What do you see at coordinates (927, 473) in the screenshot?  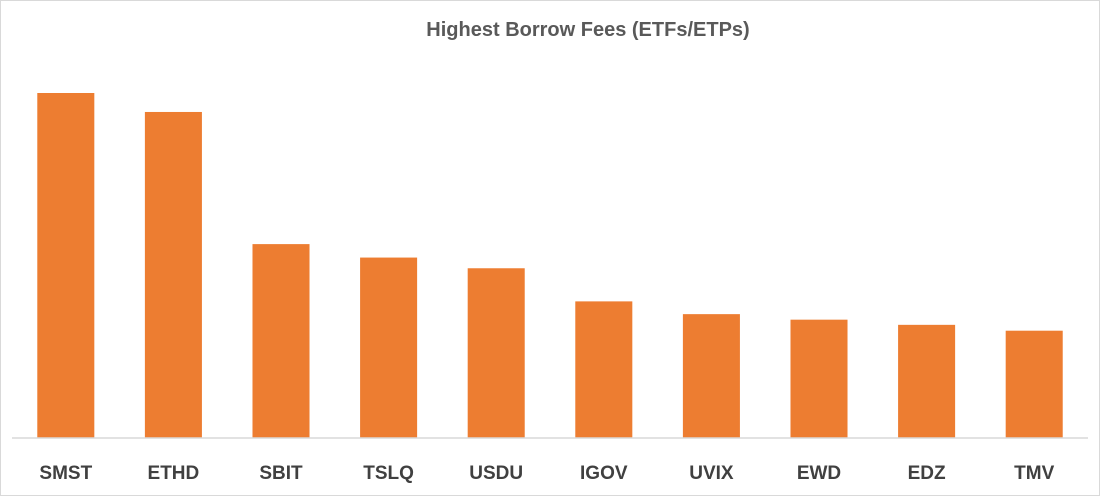 I see `x-tick-label-edz: EDZ` at bounding box center [927, 473].